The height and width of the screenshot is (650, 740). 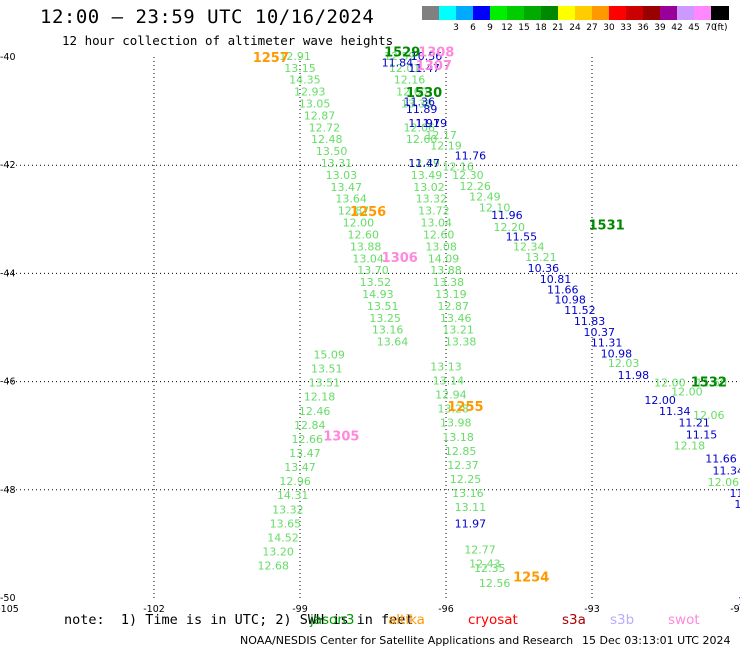 What do you see at coordinates (310, 92) in the screenshot?
I see `wave-height-value: 12.93` at bounding box center [310, 92].